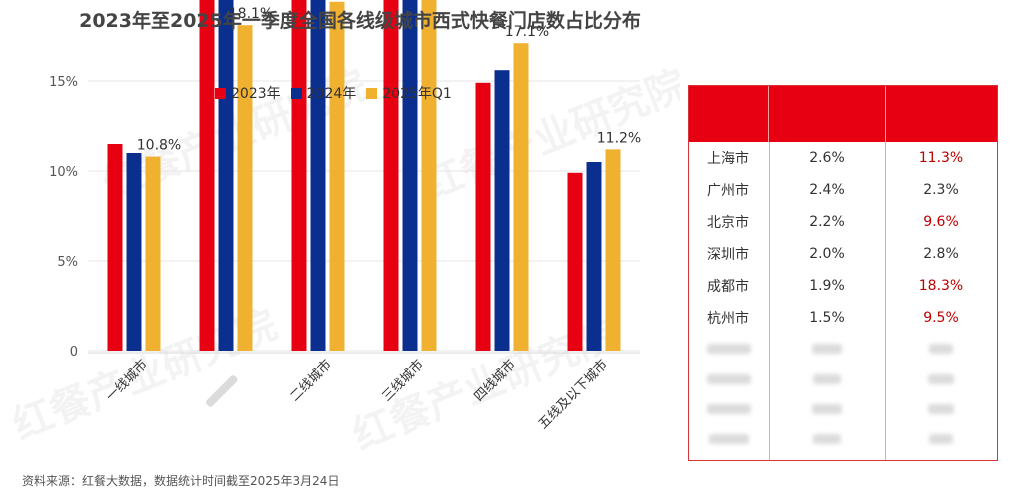  I want to click on legend: 2023年 2024年 2025年Q1, so click(333, 93).